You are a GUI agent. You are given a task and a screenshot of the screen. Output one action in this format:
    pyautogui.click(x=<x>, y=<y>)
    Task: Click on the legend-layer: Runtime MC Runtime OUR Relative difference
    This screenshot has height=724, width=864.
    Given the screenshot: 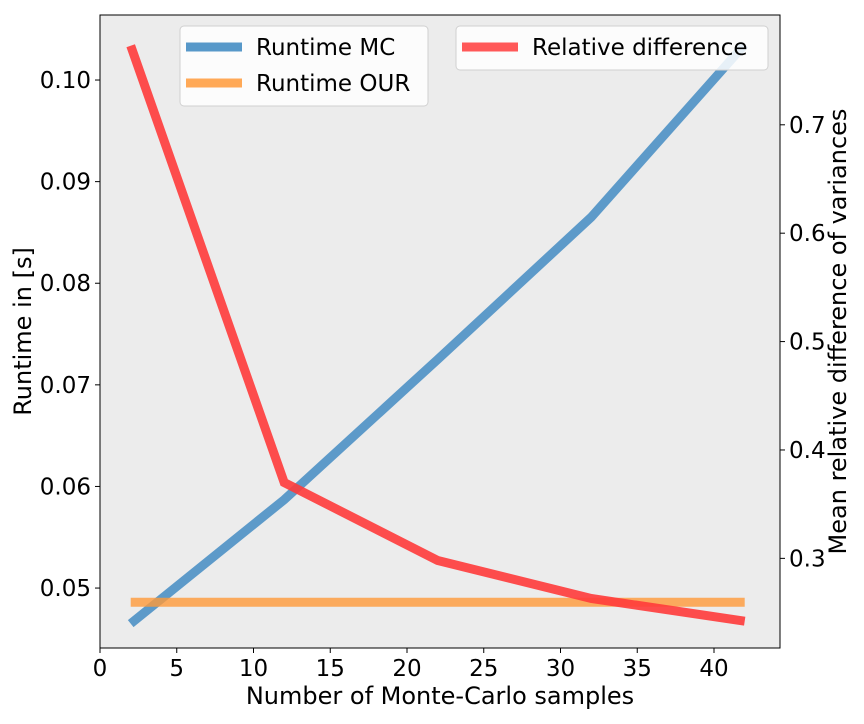 What is the action you would take?
    pyautogui.click(x=474, y=66)
    